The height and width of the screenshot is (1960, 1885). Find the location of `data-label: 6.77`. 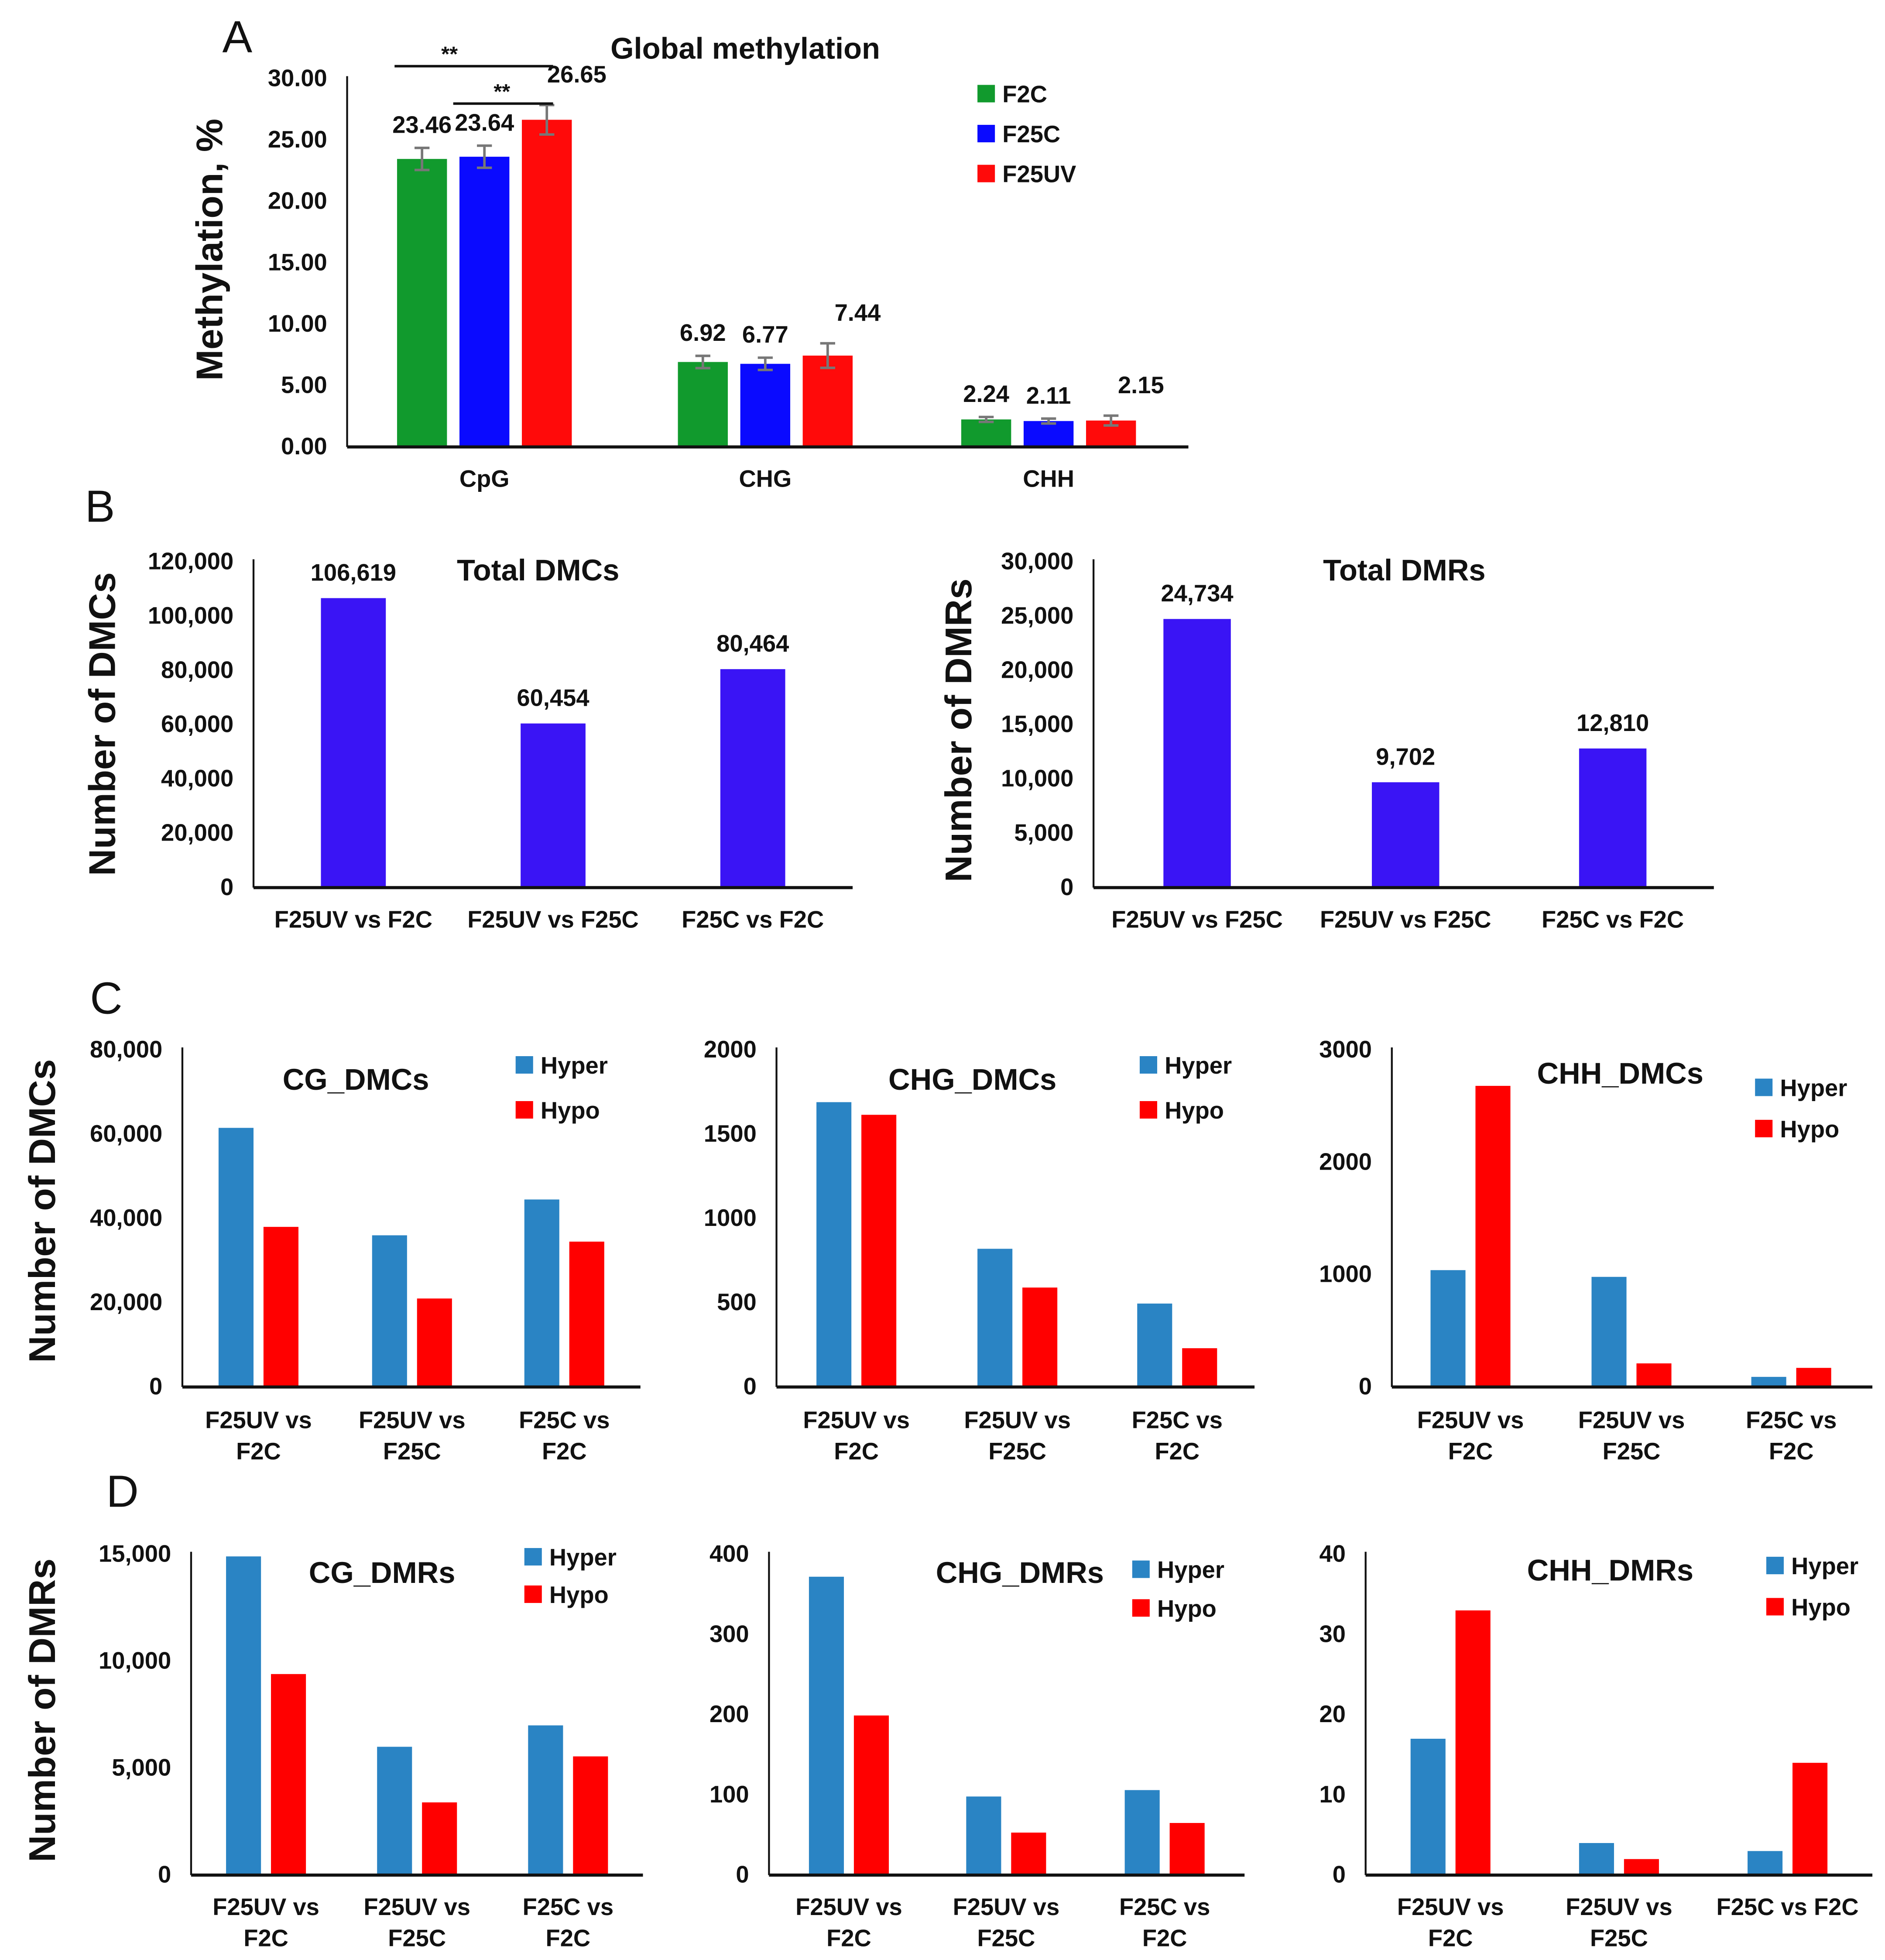

data-label: 6.77 is located at coordinates (765, 335).